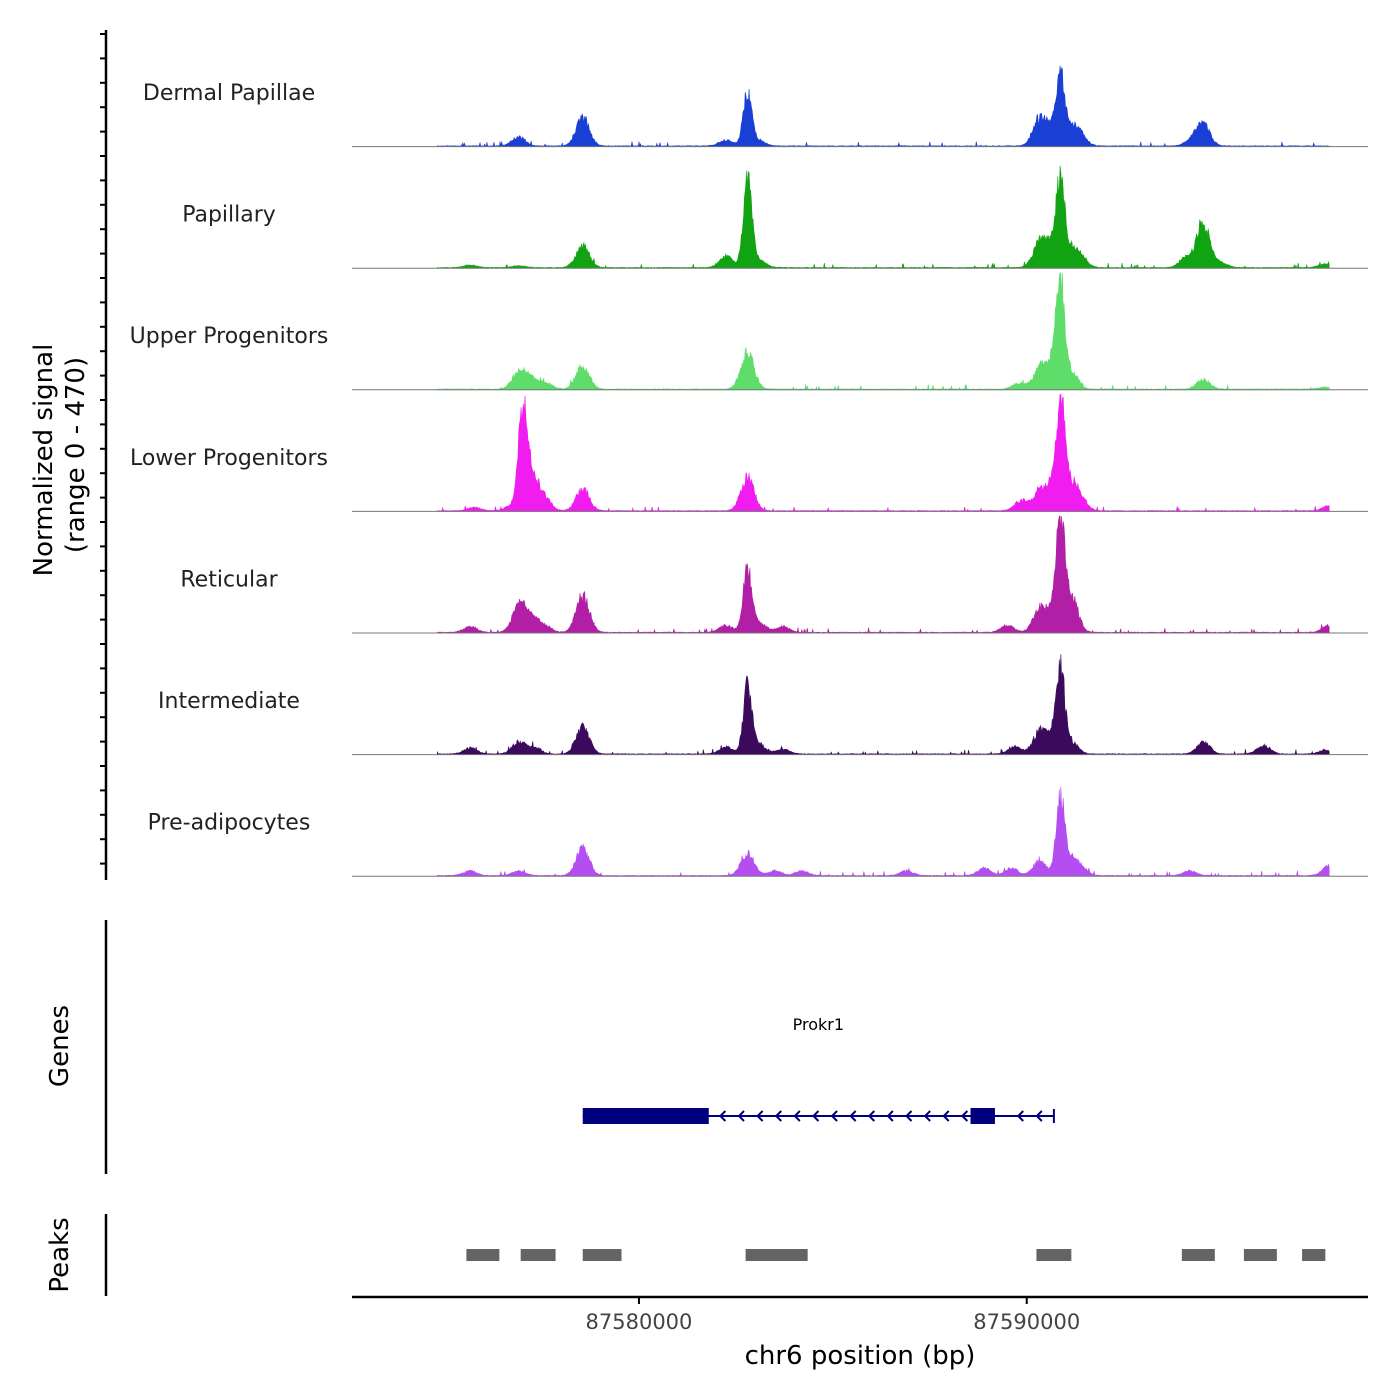 This screenshot has height=1400, width=1400. I want to click on y-axis-title-line2: (range 0 - 470), so click(76, 455).